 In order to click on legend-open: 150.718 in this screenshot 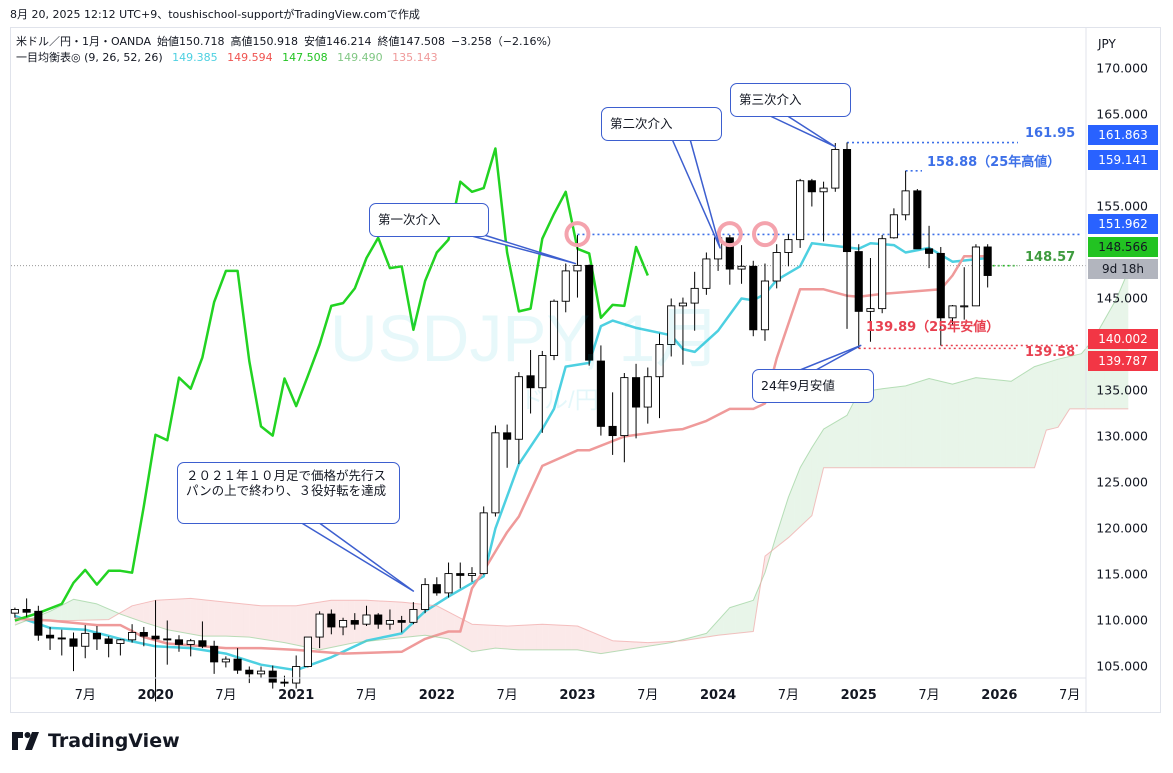, I will do `click(202, 41)`.